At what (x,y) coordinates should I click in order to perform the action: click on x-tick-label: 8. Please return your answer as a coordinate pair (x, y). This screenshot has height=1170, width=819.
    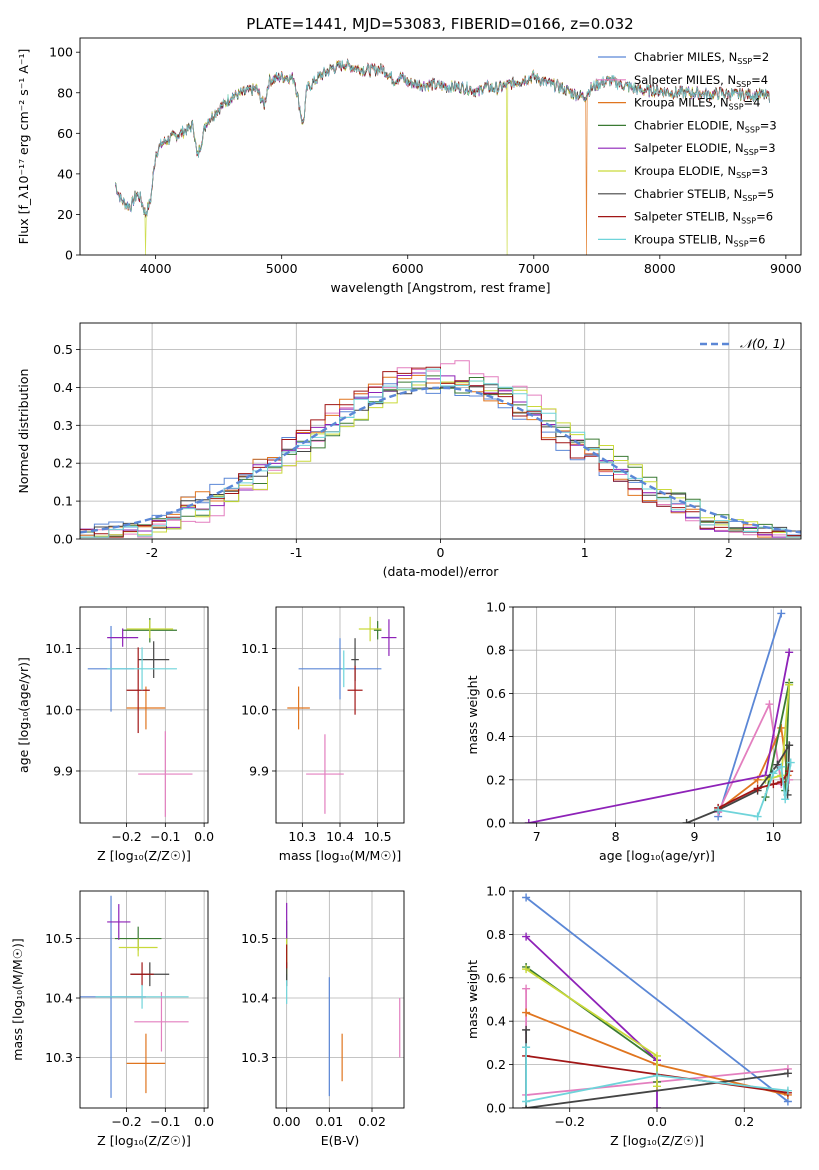
    Looking at the image, I should click on (616, 836).